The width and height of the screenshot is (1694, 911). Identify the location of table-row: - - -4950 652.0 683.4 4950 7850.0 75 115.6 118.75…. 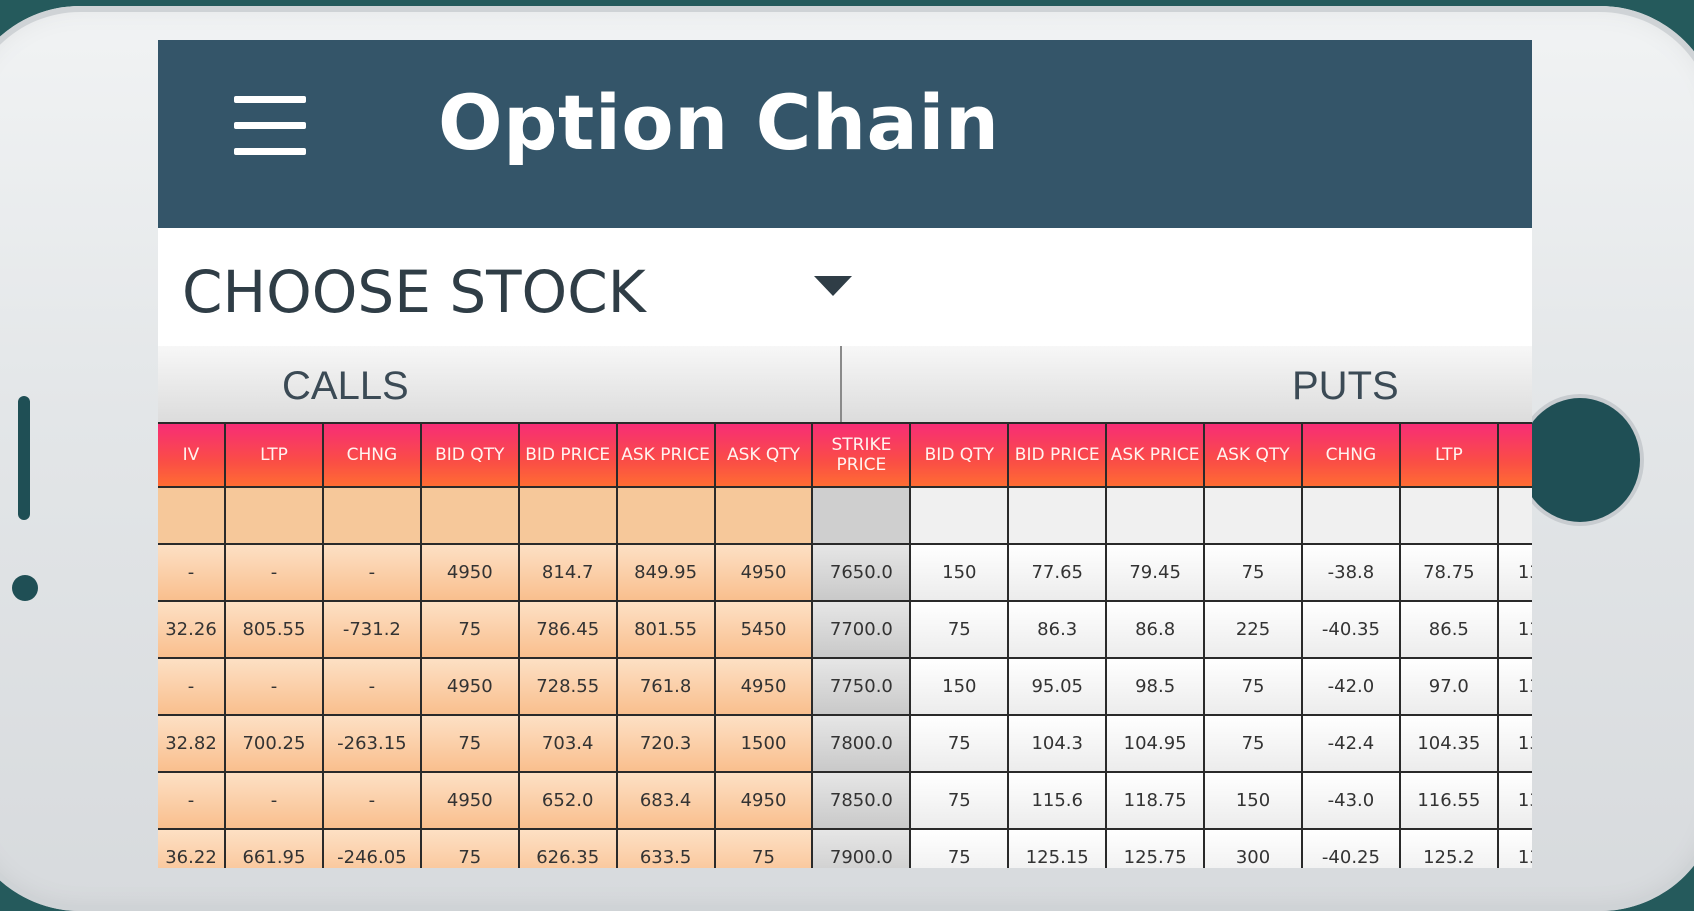
(845, 800).